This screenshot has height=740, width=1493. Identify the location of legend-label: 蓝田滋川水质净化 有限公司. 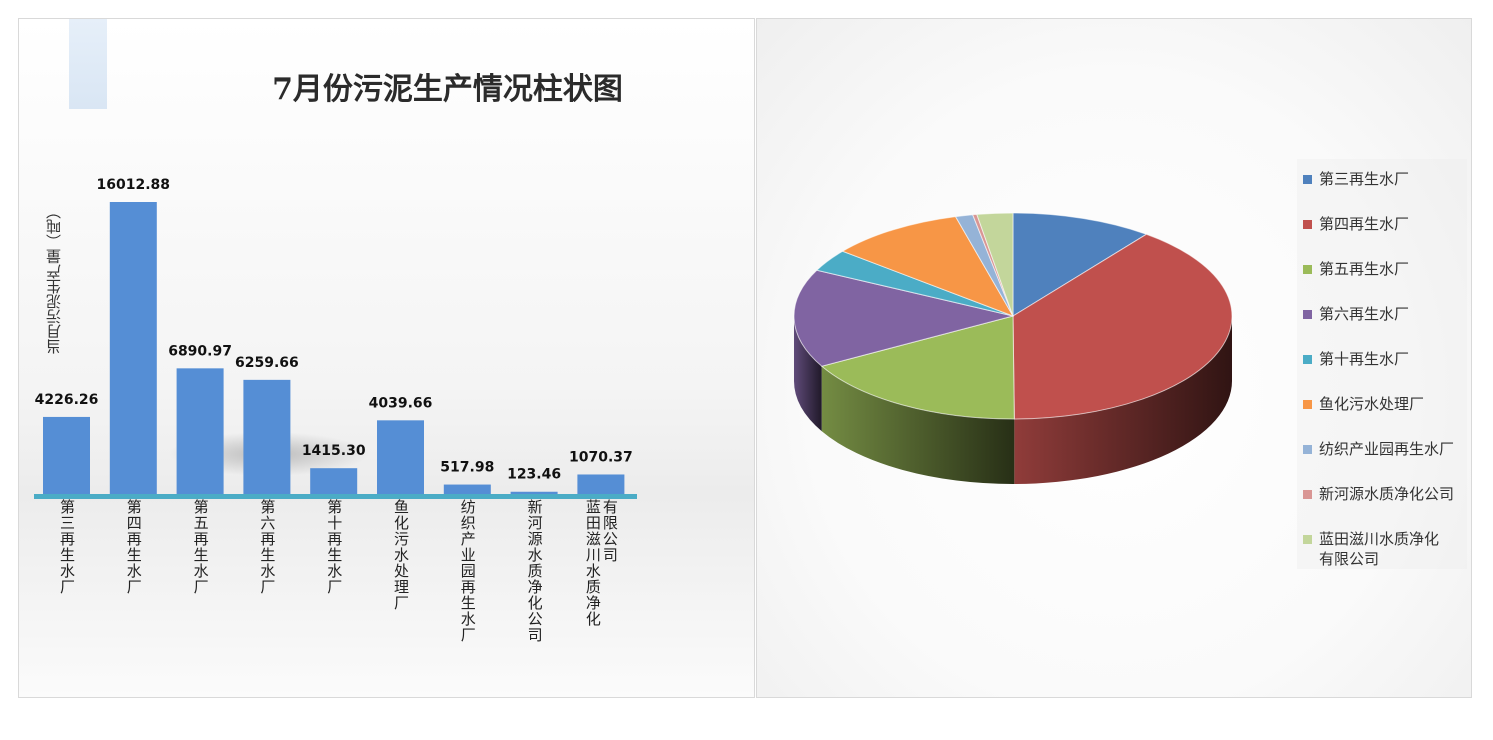
(1379, 549).